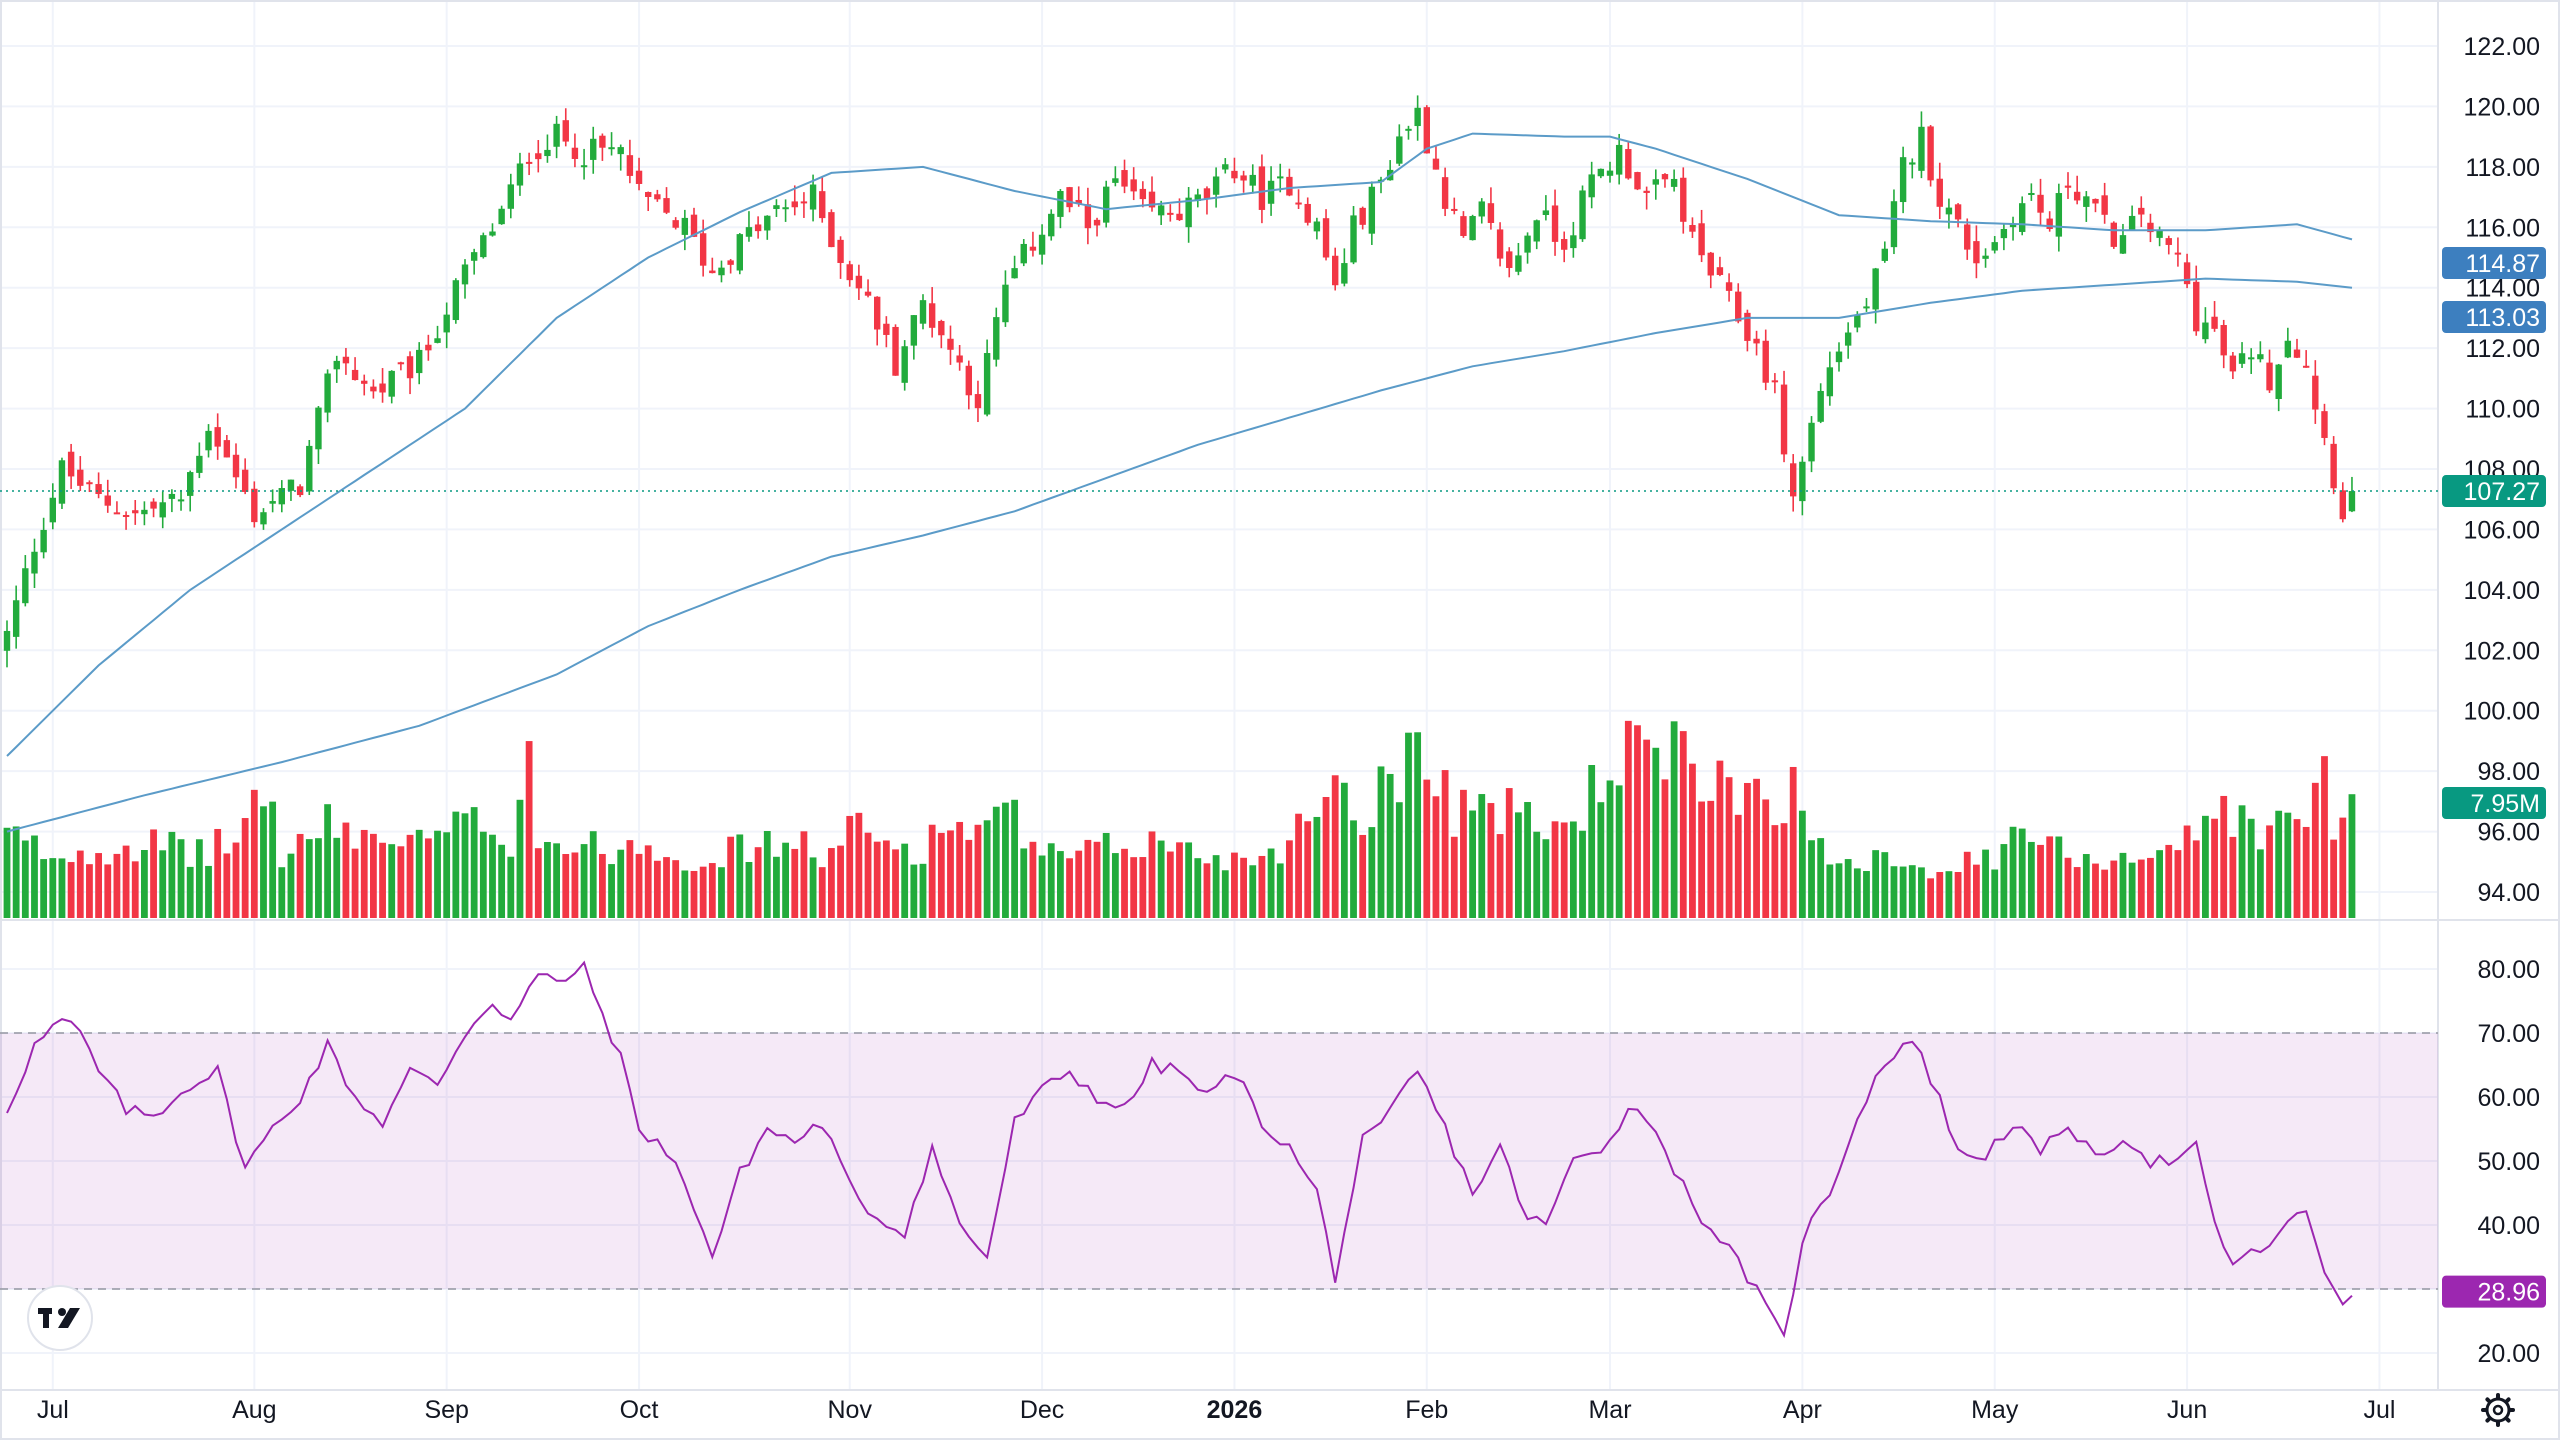  I want to click on last-price-badge: 107.27, so click(2494, 491).